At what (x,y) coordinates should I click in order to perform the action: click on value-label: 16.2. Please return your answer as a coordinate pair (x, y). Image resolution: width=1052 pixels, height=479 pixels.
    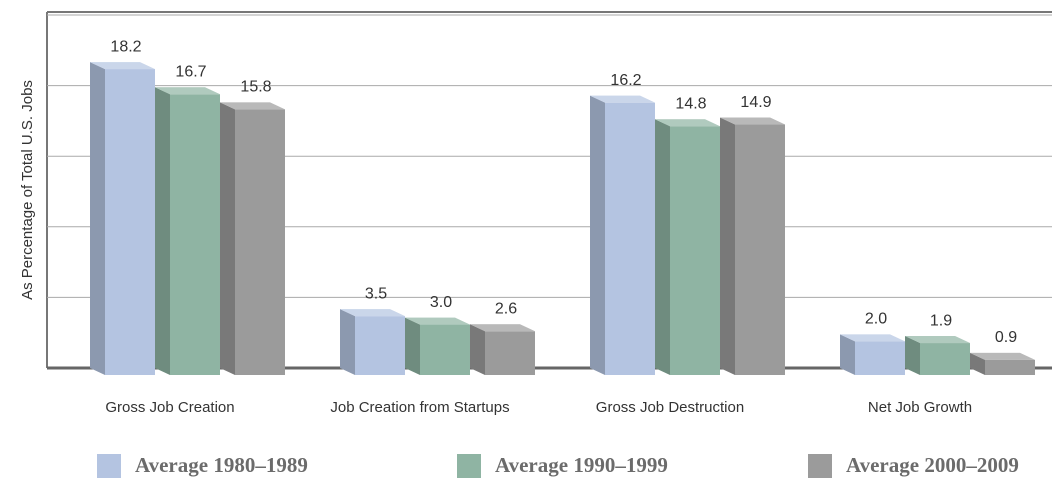
    Looking at the image, I should click on (625, 80).